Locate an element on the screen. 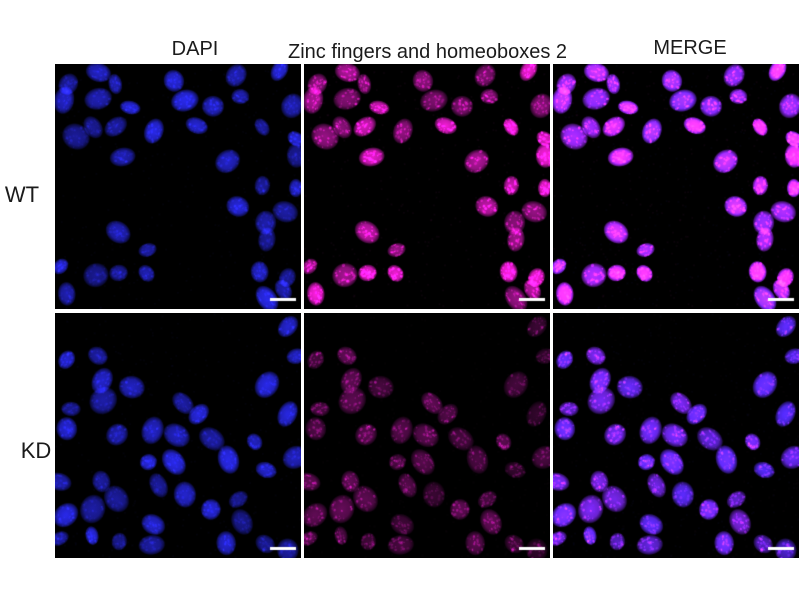 Image resolution: width=800 pixels, height=600 pixels. panel-wt-merge is located at coordinates (676, 186).